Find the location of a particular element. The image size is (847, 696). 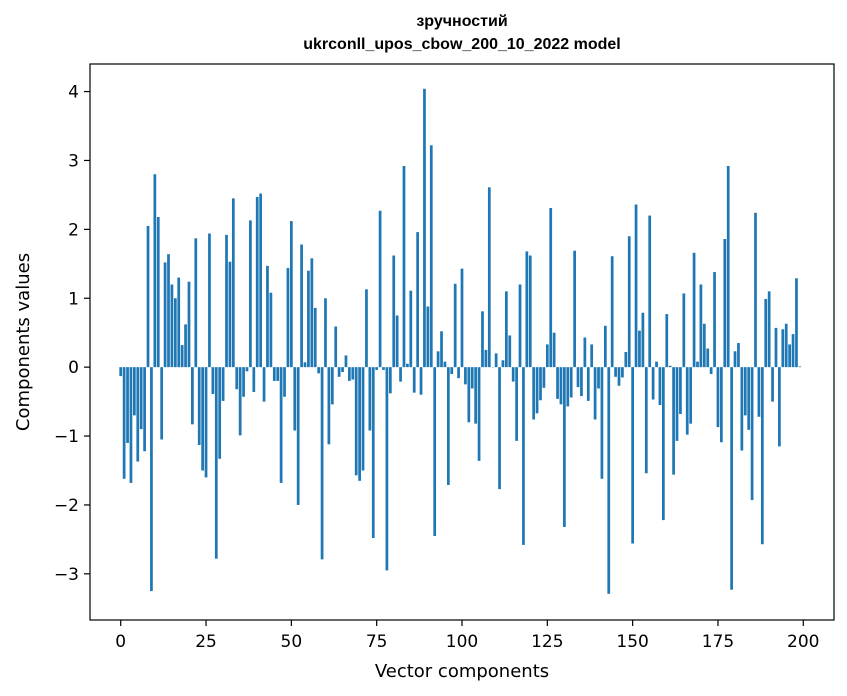

y-tick-label: 0 is located at coordinates (73, 368).